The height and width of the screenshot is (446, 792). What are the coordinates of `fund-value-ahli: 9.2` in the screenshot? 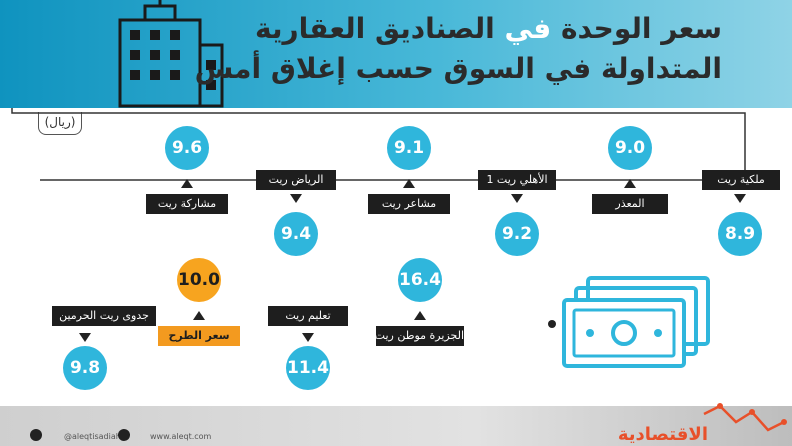 It's located at (517, 234).